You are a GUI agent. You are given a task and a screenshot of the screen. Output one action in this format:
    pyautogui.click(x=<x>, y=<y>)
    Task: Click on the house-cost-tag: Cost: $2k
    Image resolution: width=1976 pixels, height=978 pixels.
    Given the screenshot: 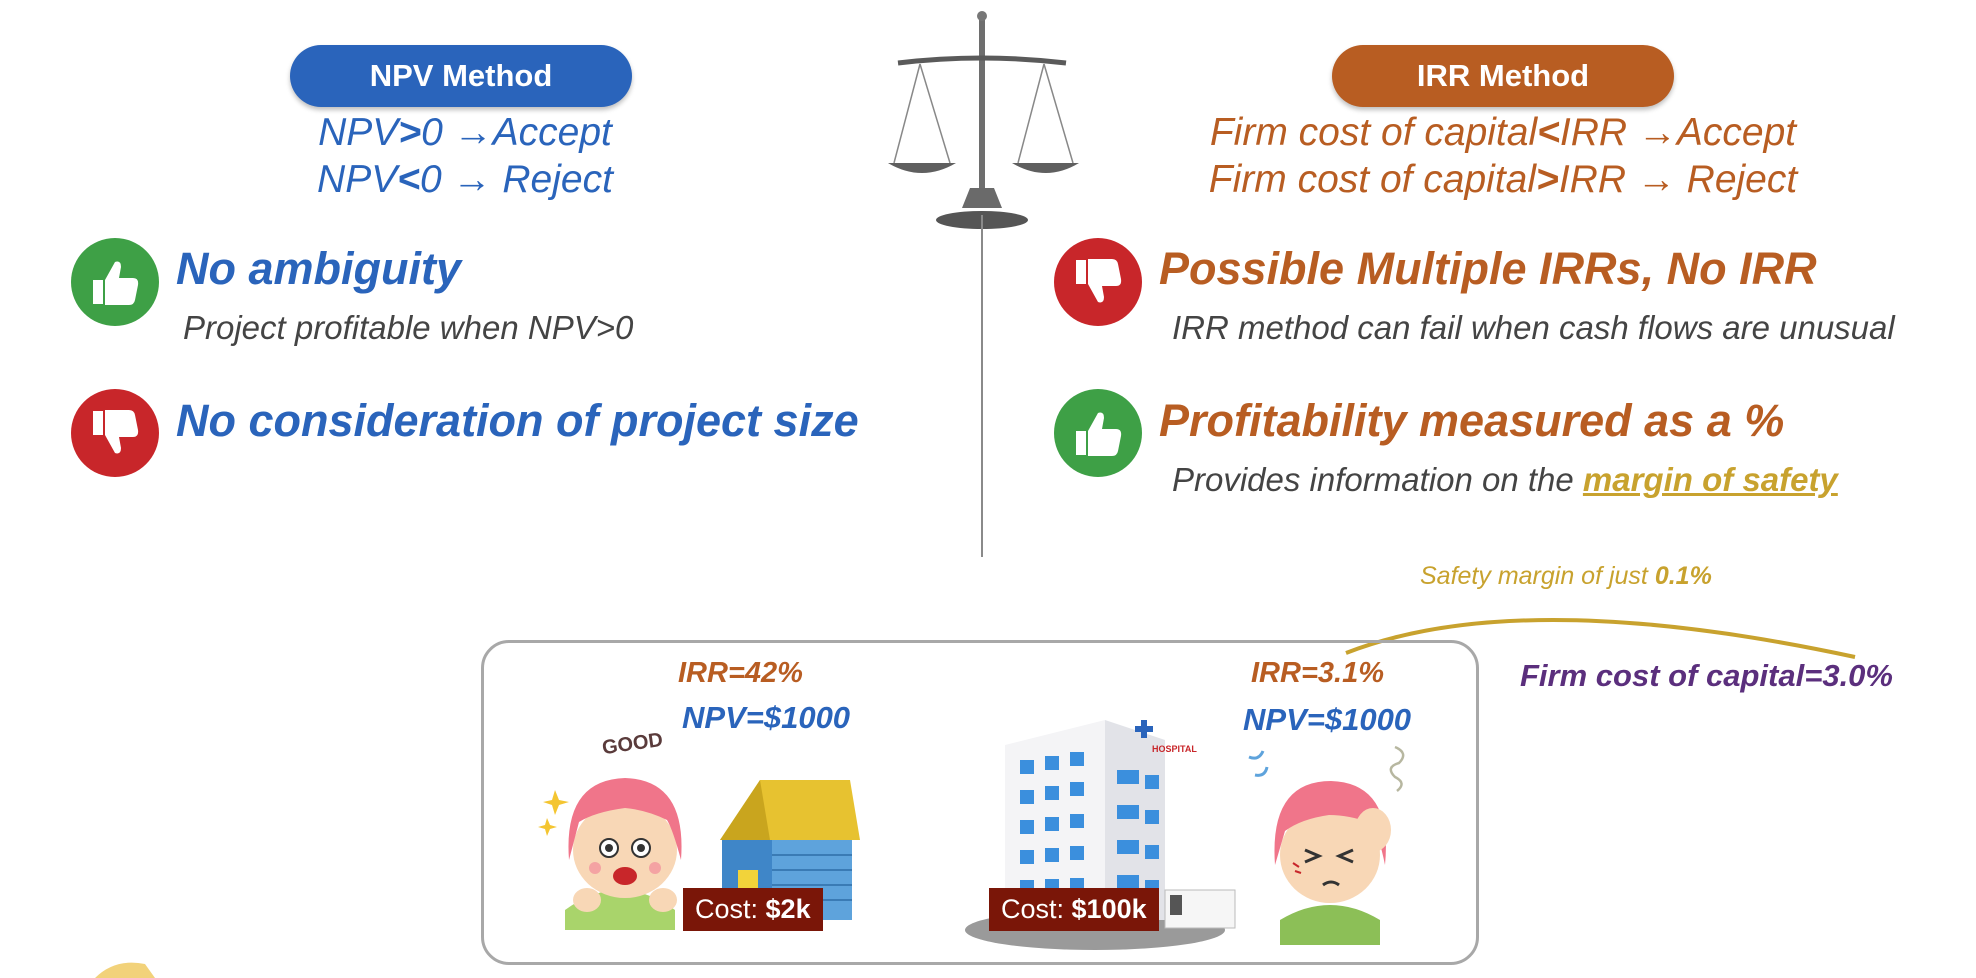 What is the action you would take?
    pyautogui.click(x=753, y=909)
    